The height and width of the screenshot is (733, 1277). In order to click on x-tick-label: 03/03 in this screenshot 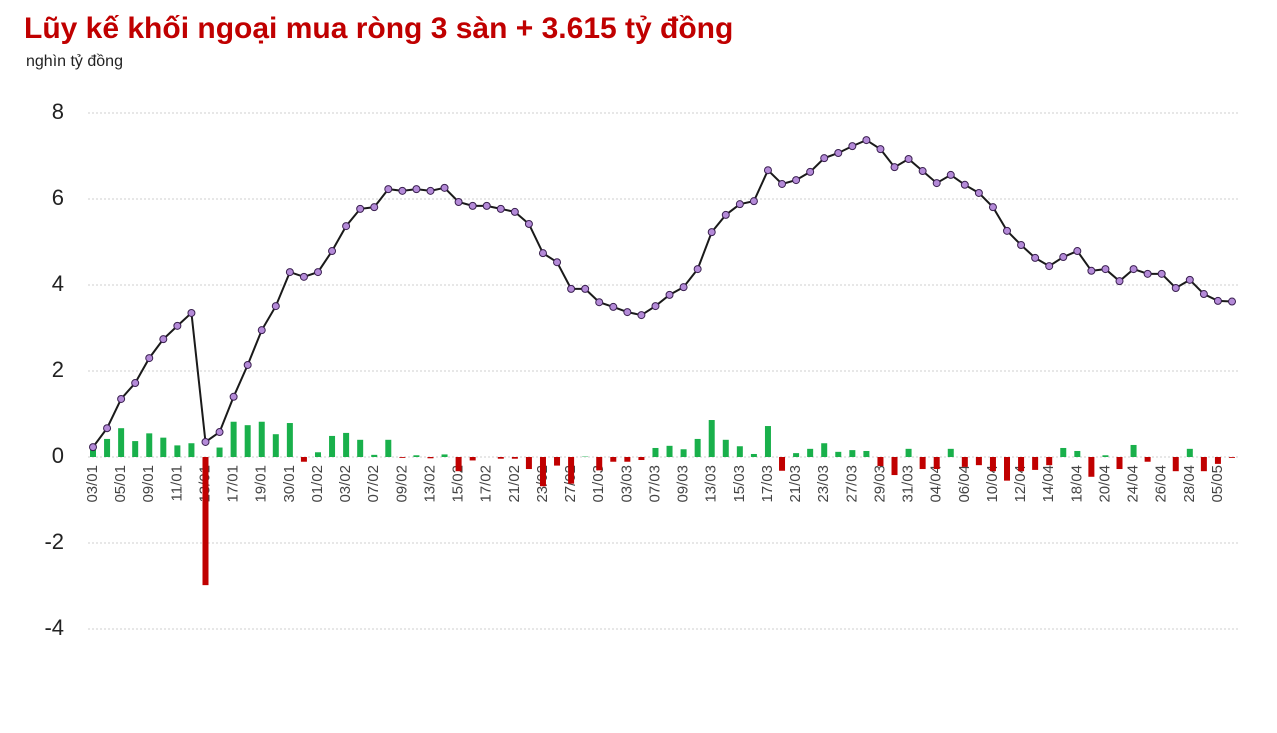, I will do `click(626, 484)`.